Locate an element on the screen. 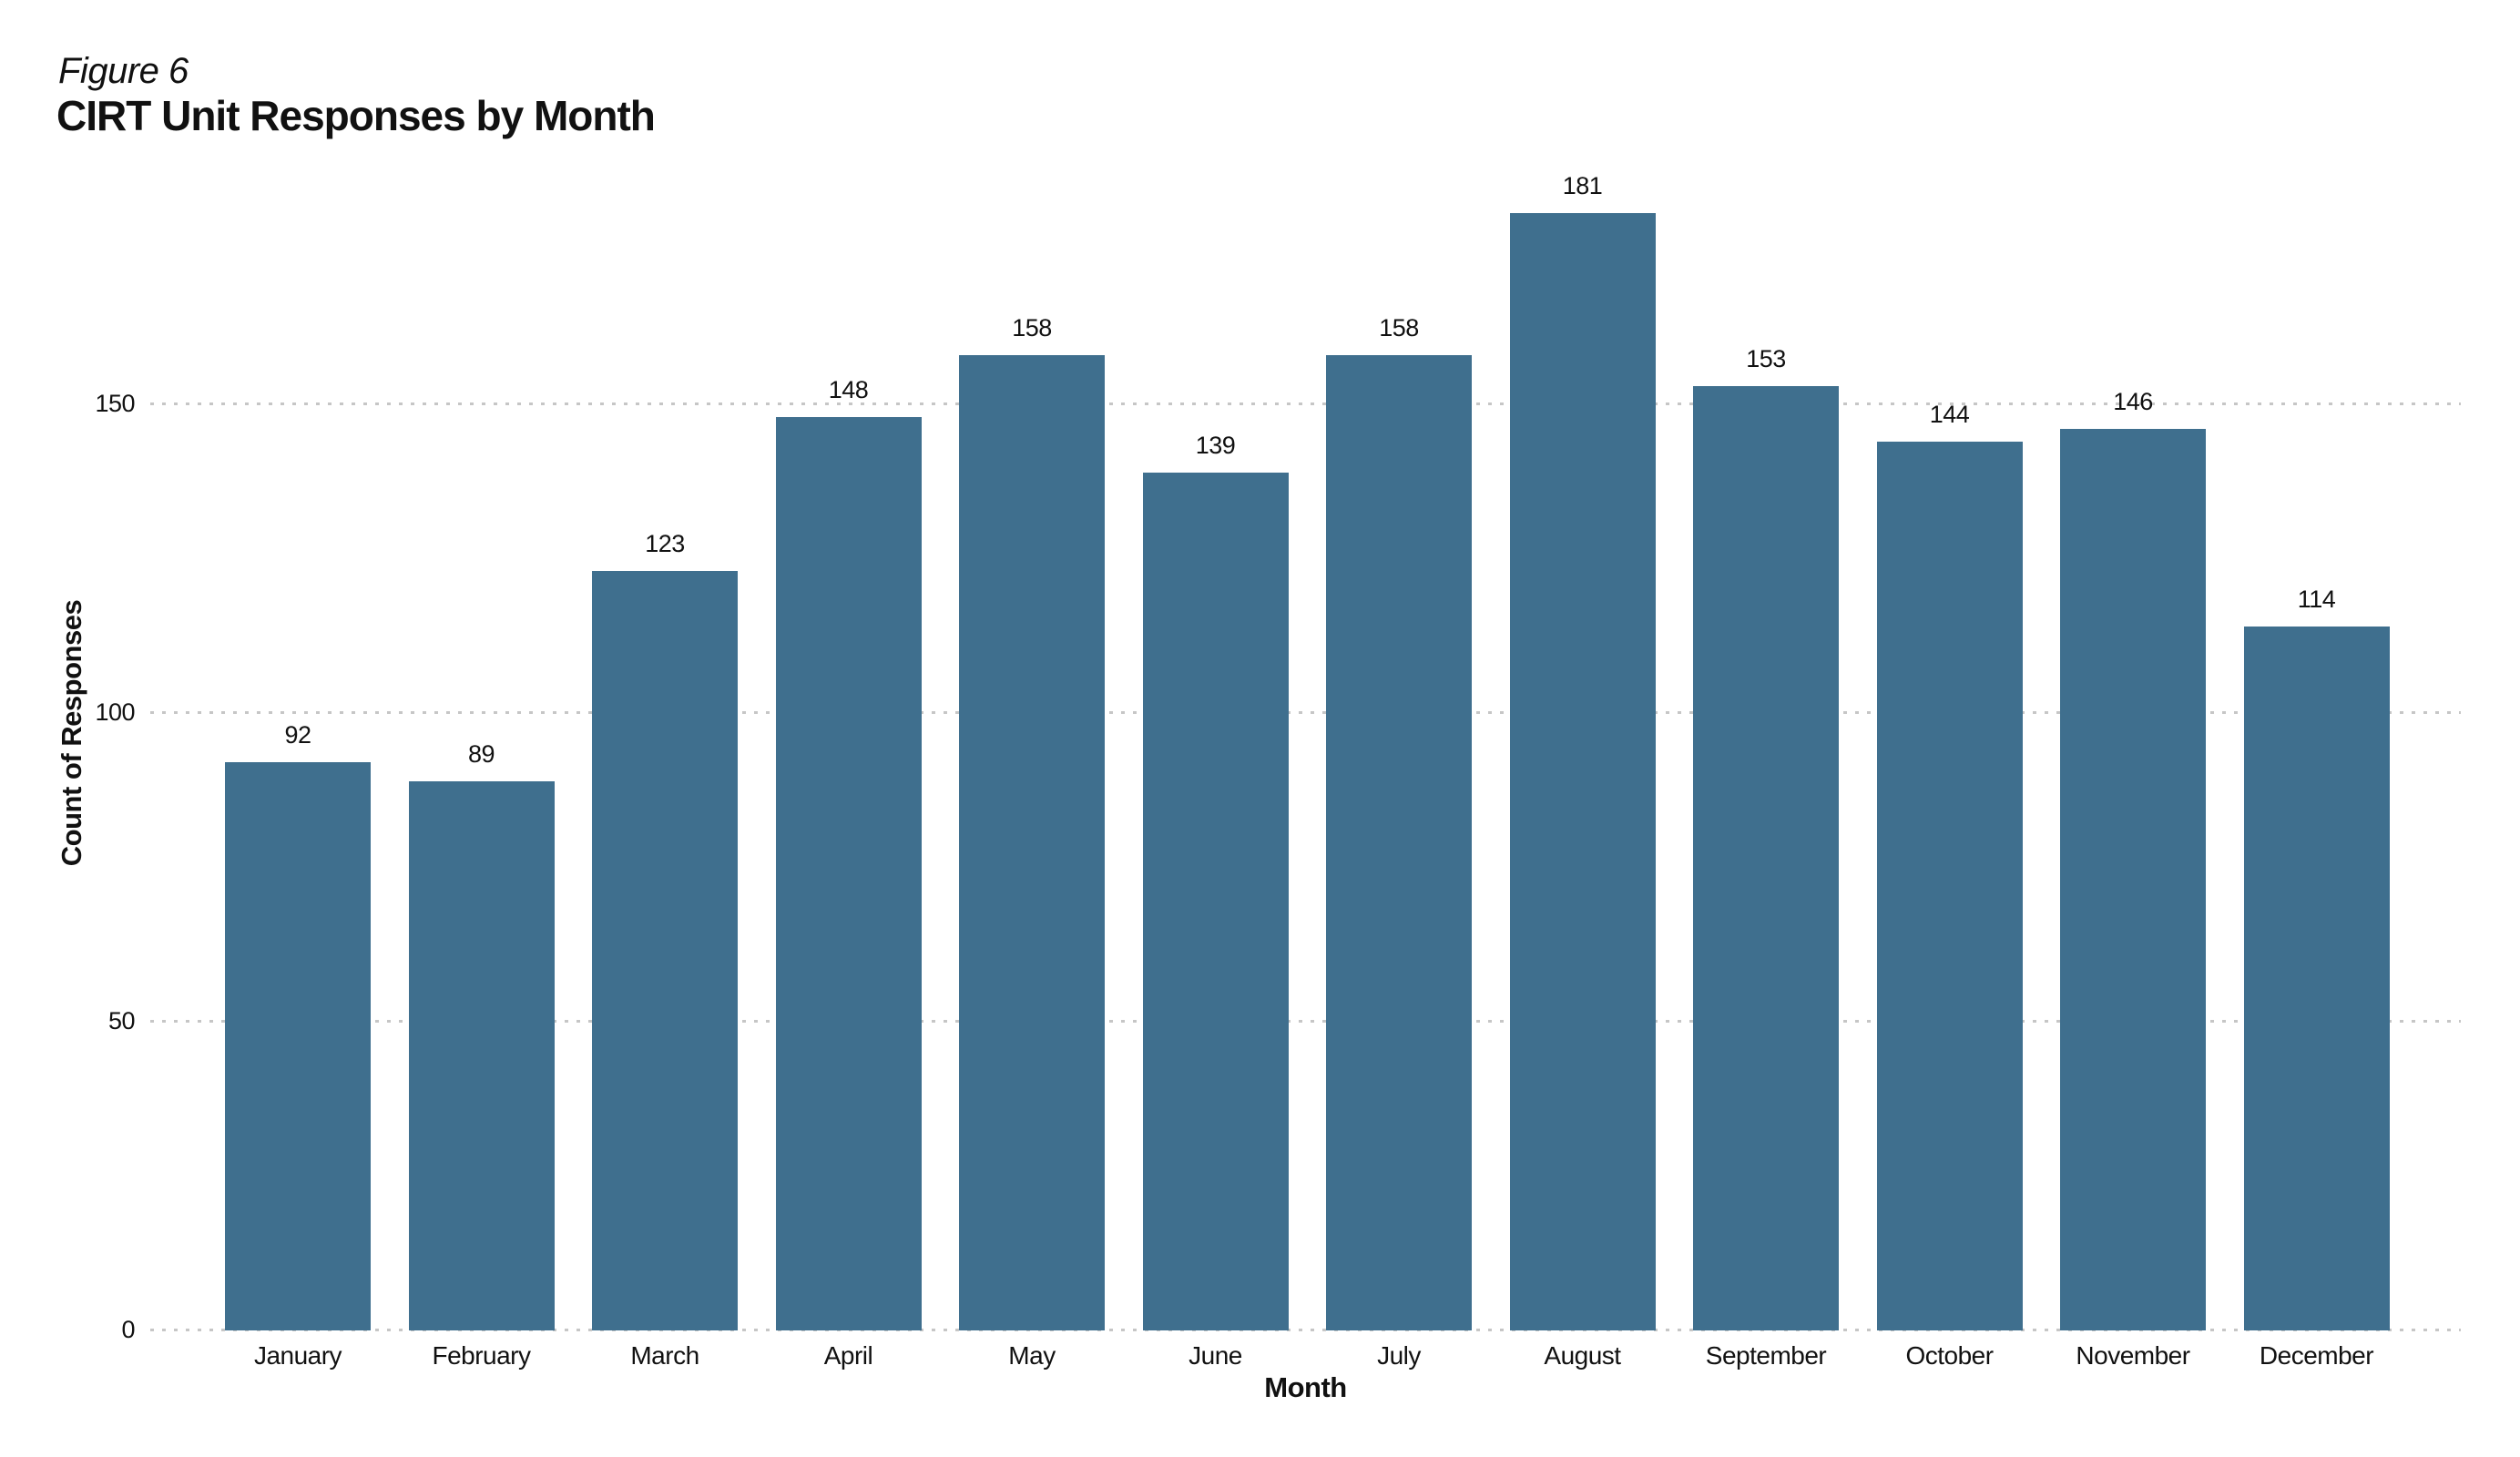 The image size is (2520, 1457). bar-group-april: 148 is located at coordinates (849, 734).